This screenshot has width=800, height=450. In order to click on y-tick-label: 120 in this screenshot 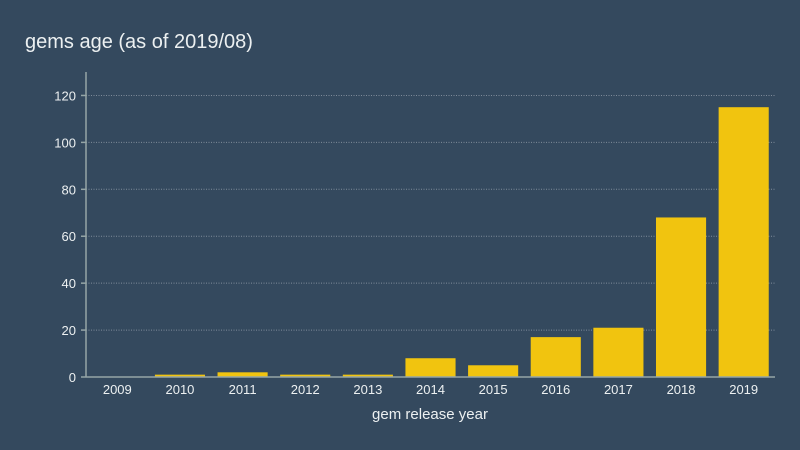, I will do `click(65, 95)`.